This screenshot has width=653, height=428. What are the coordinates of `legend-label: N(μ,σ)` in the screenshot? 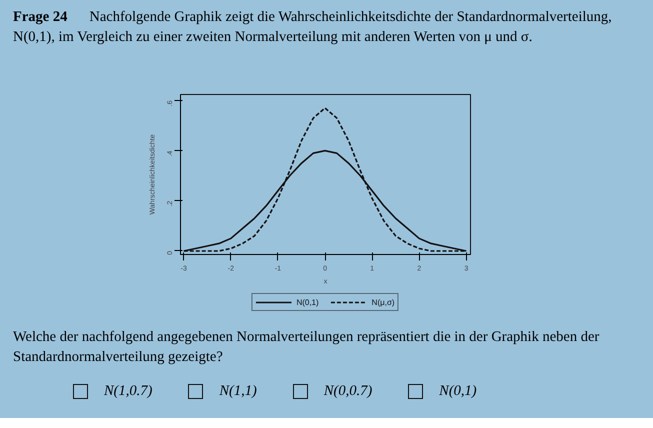 It's located at (383, 302).